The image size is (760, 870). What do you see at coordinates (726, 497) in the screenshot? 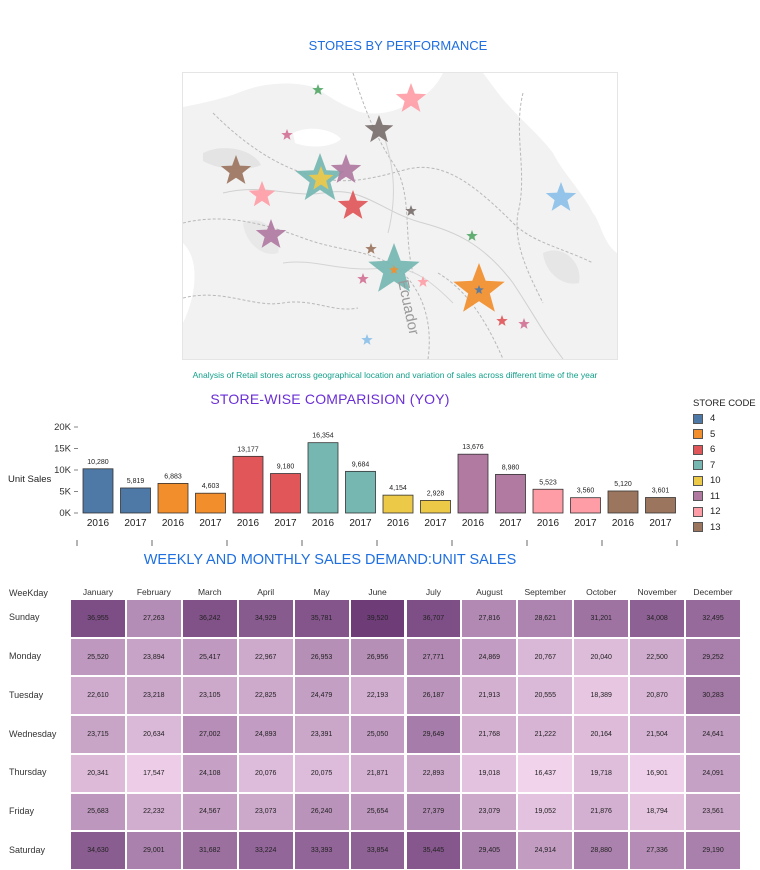
I see `legend-item-store-11: 11` at bounding box center [726, 497].